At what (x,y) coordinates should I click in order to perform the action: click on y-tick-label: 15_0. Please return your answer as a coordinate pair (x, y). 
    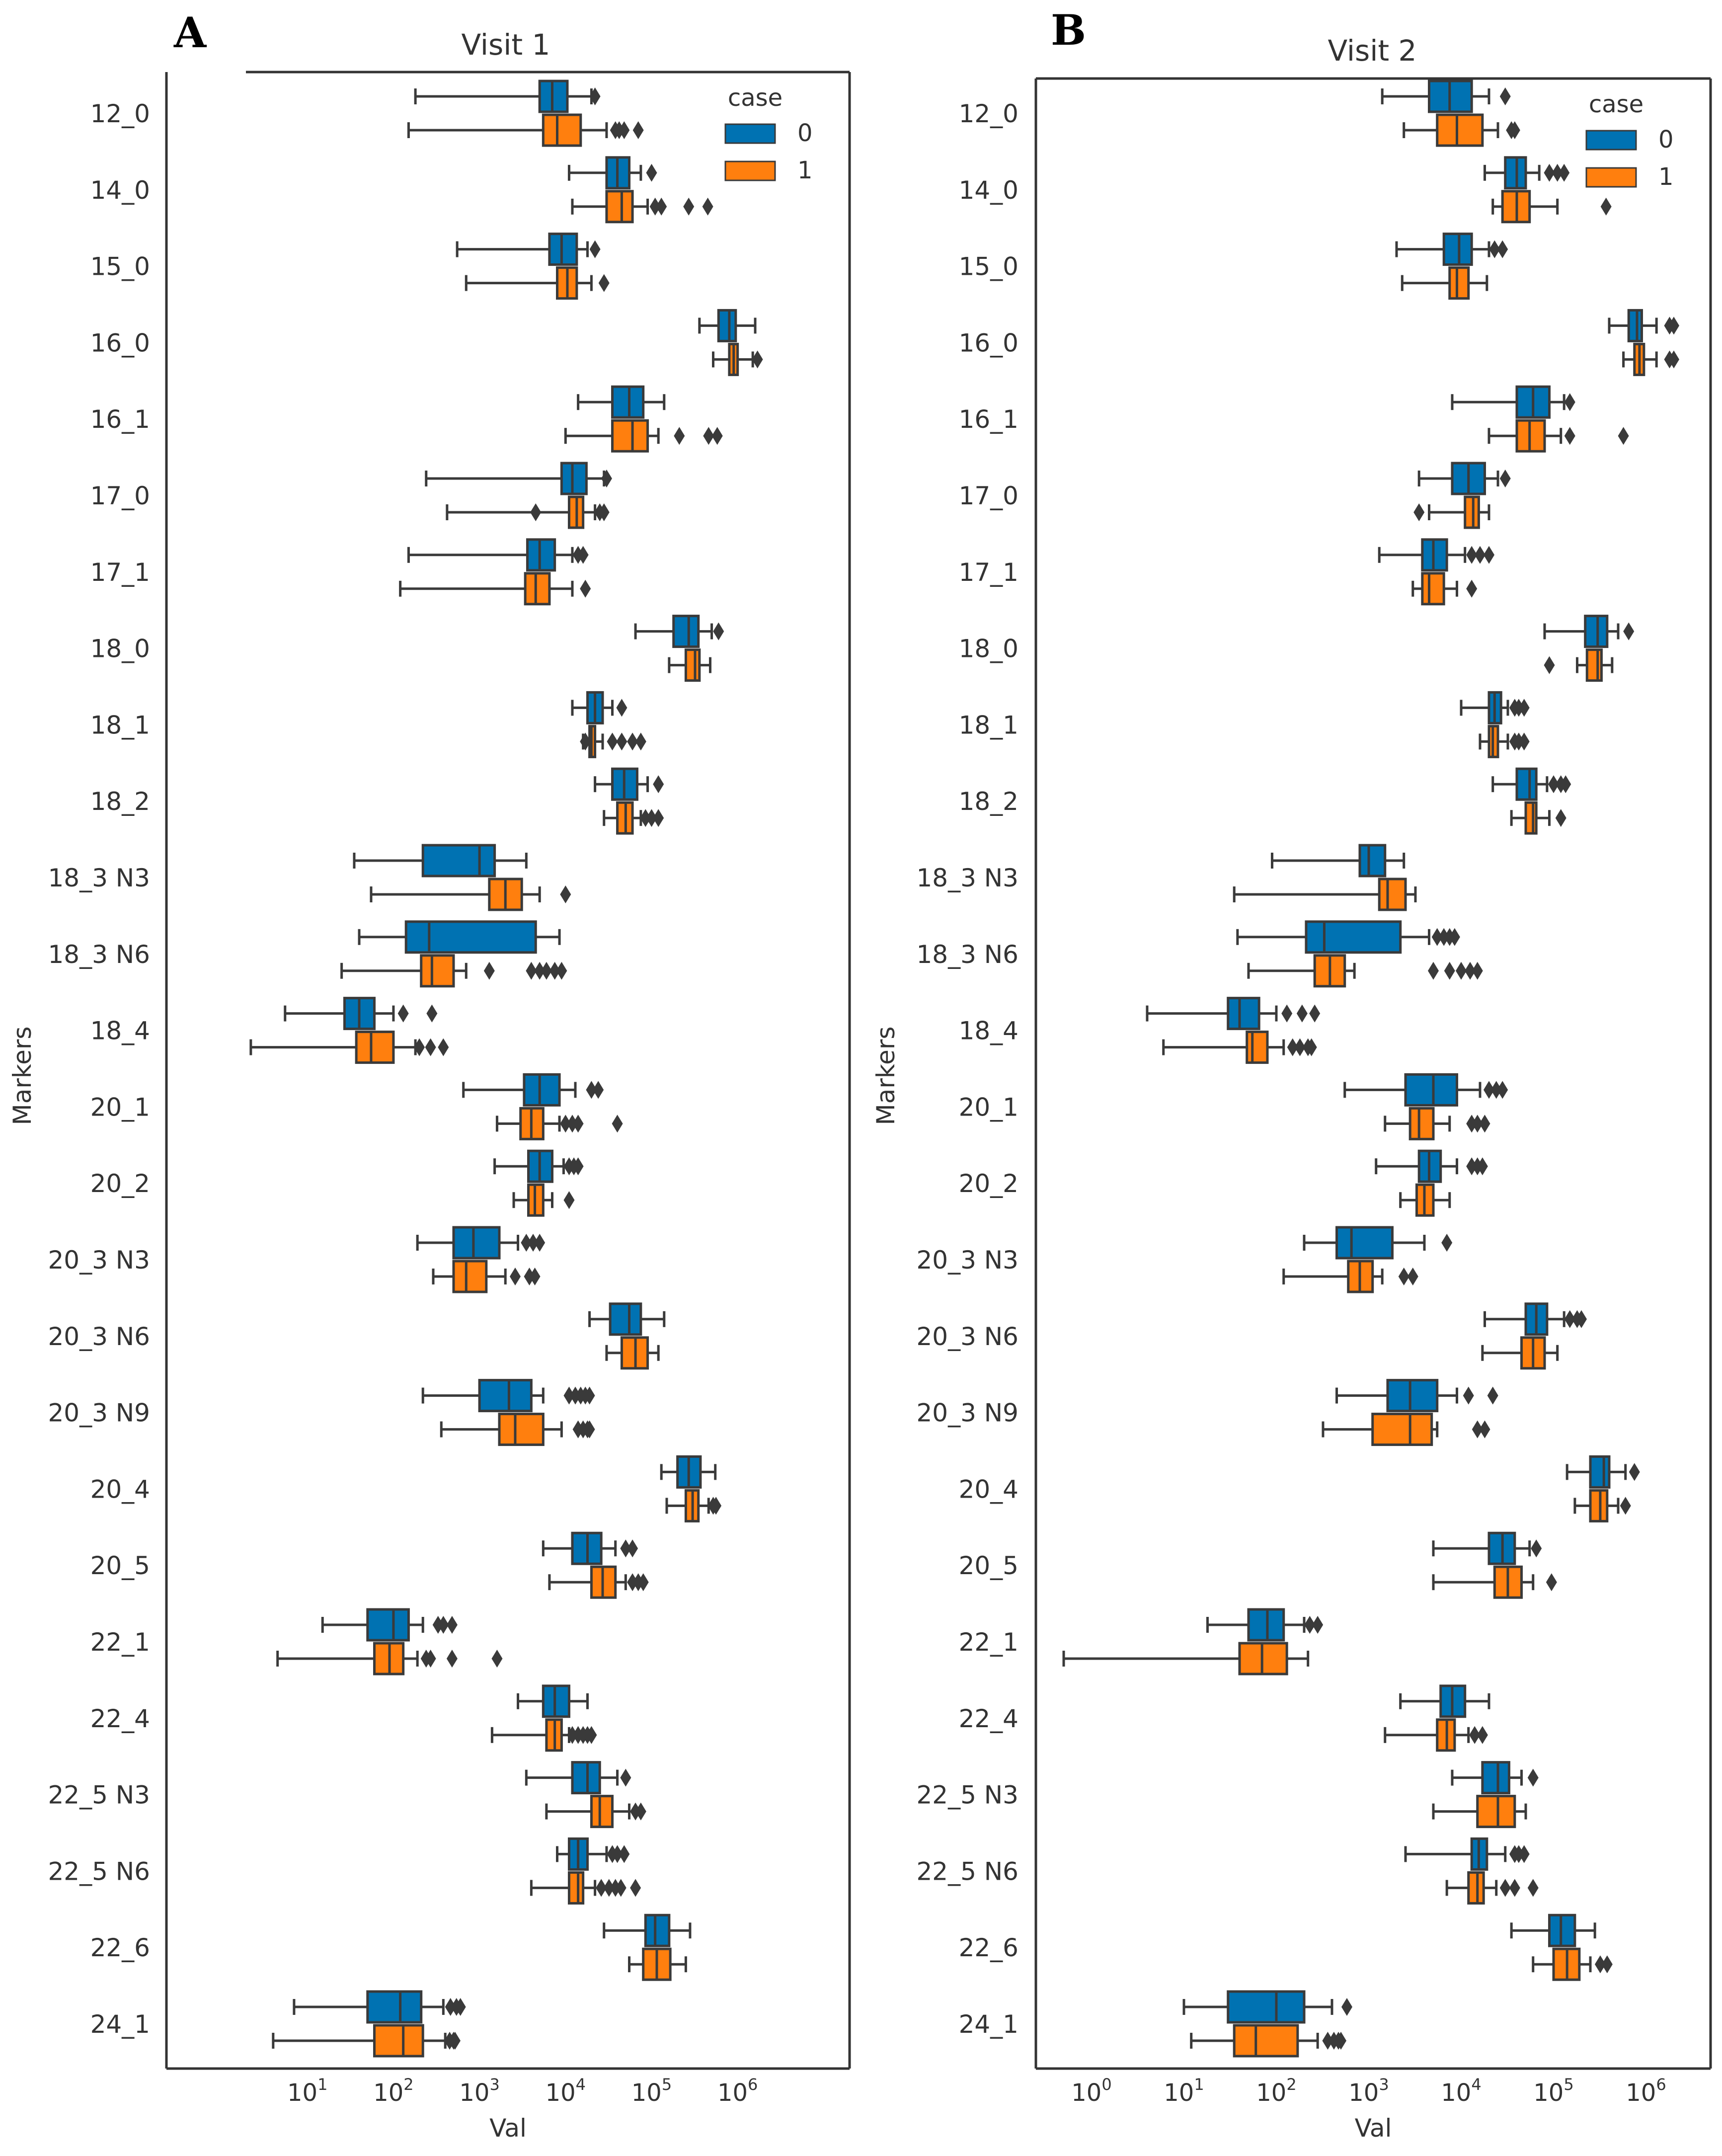
    Looking at the image, I should click on (120, 266).